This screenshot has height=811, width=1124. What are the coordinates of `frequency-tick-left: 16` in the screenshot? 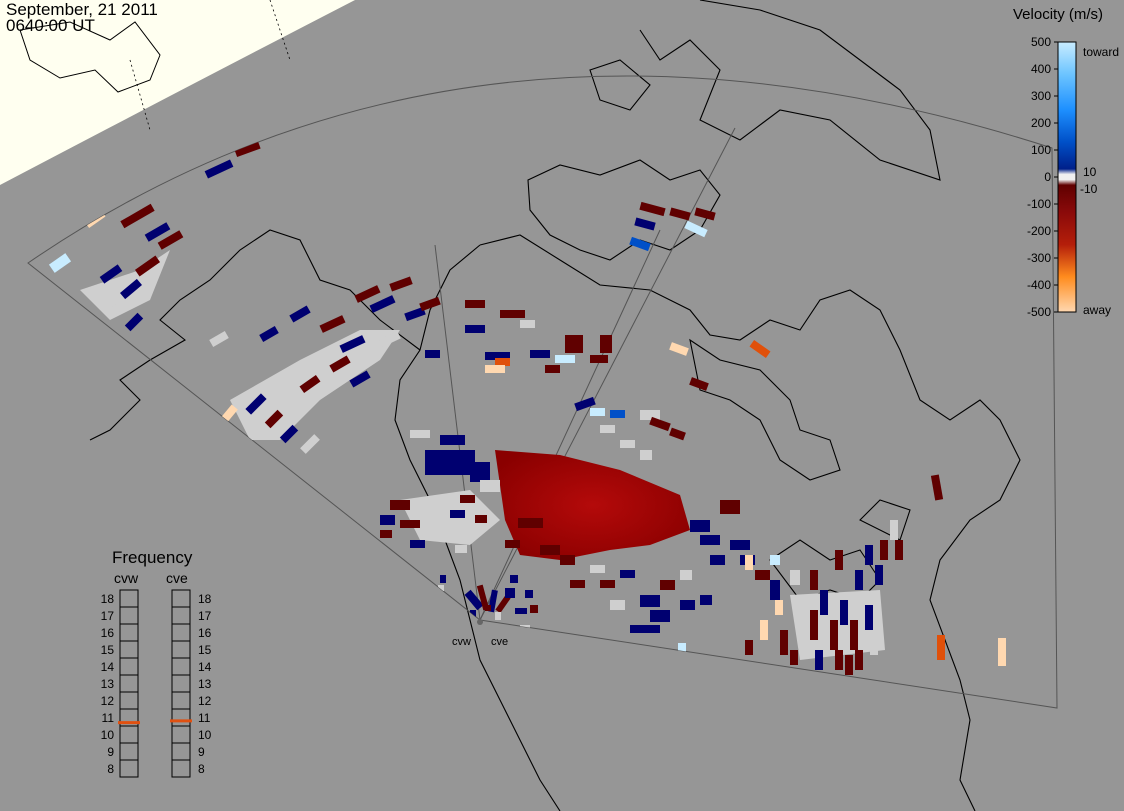 It's located at (107, 633).